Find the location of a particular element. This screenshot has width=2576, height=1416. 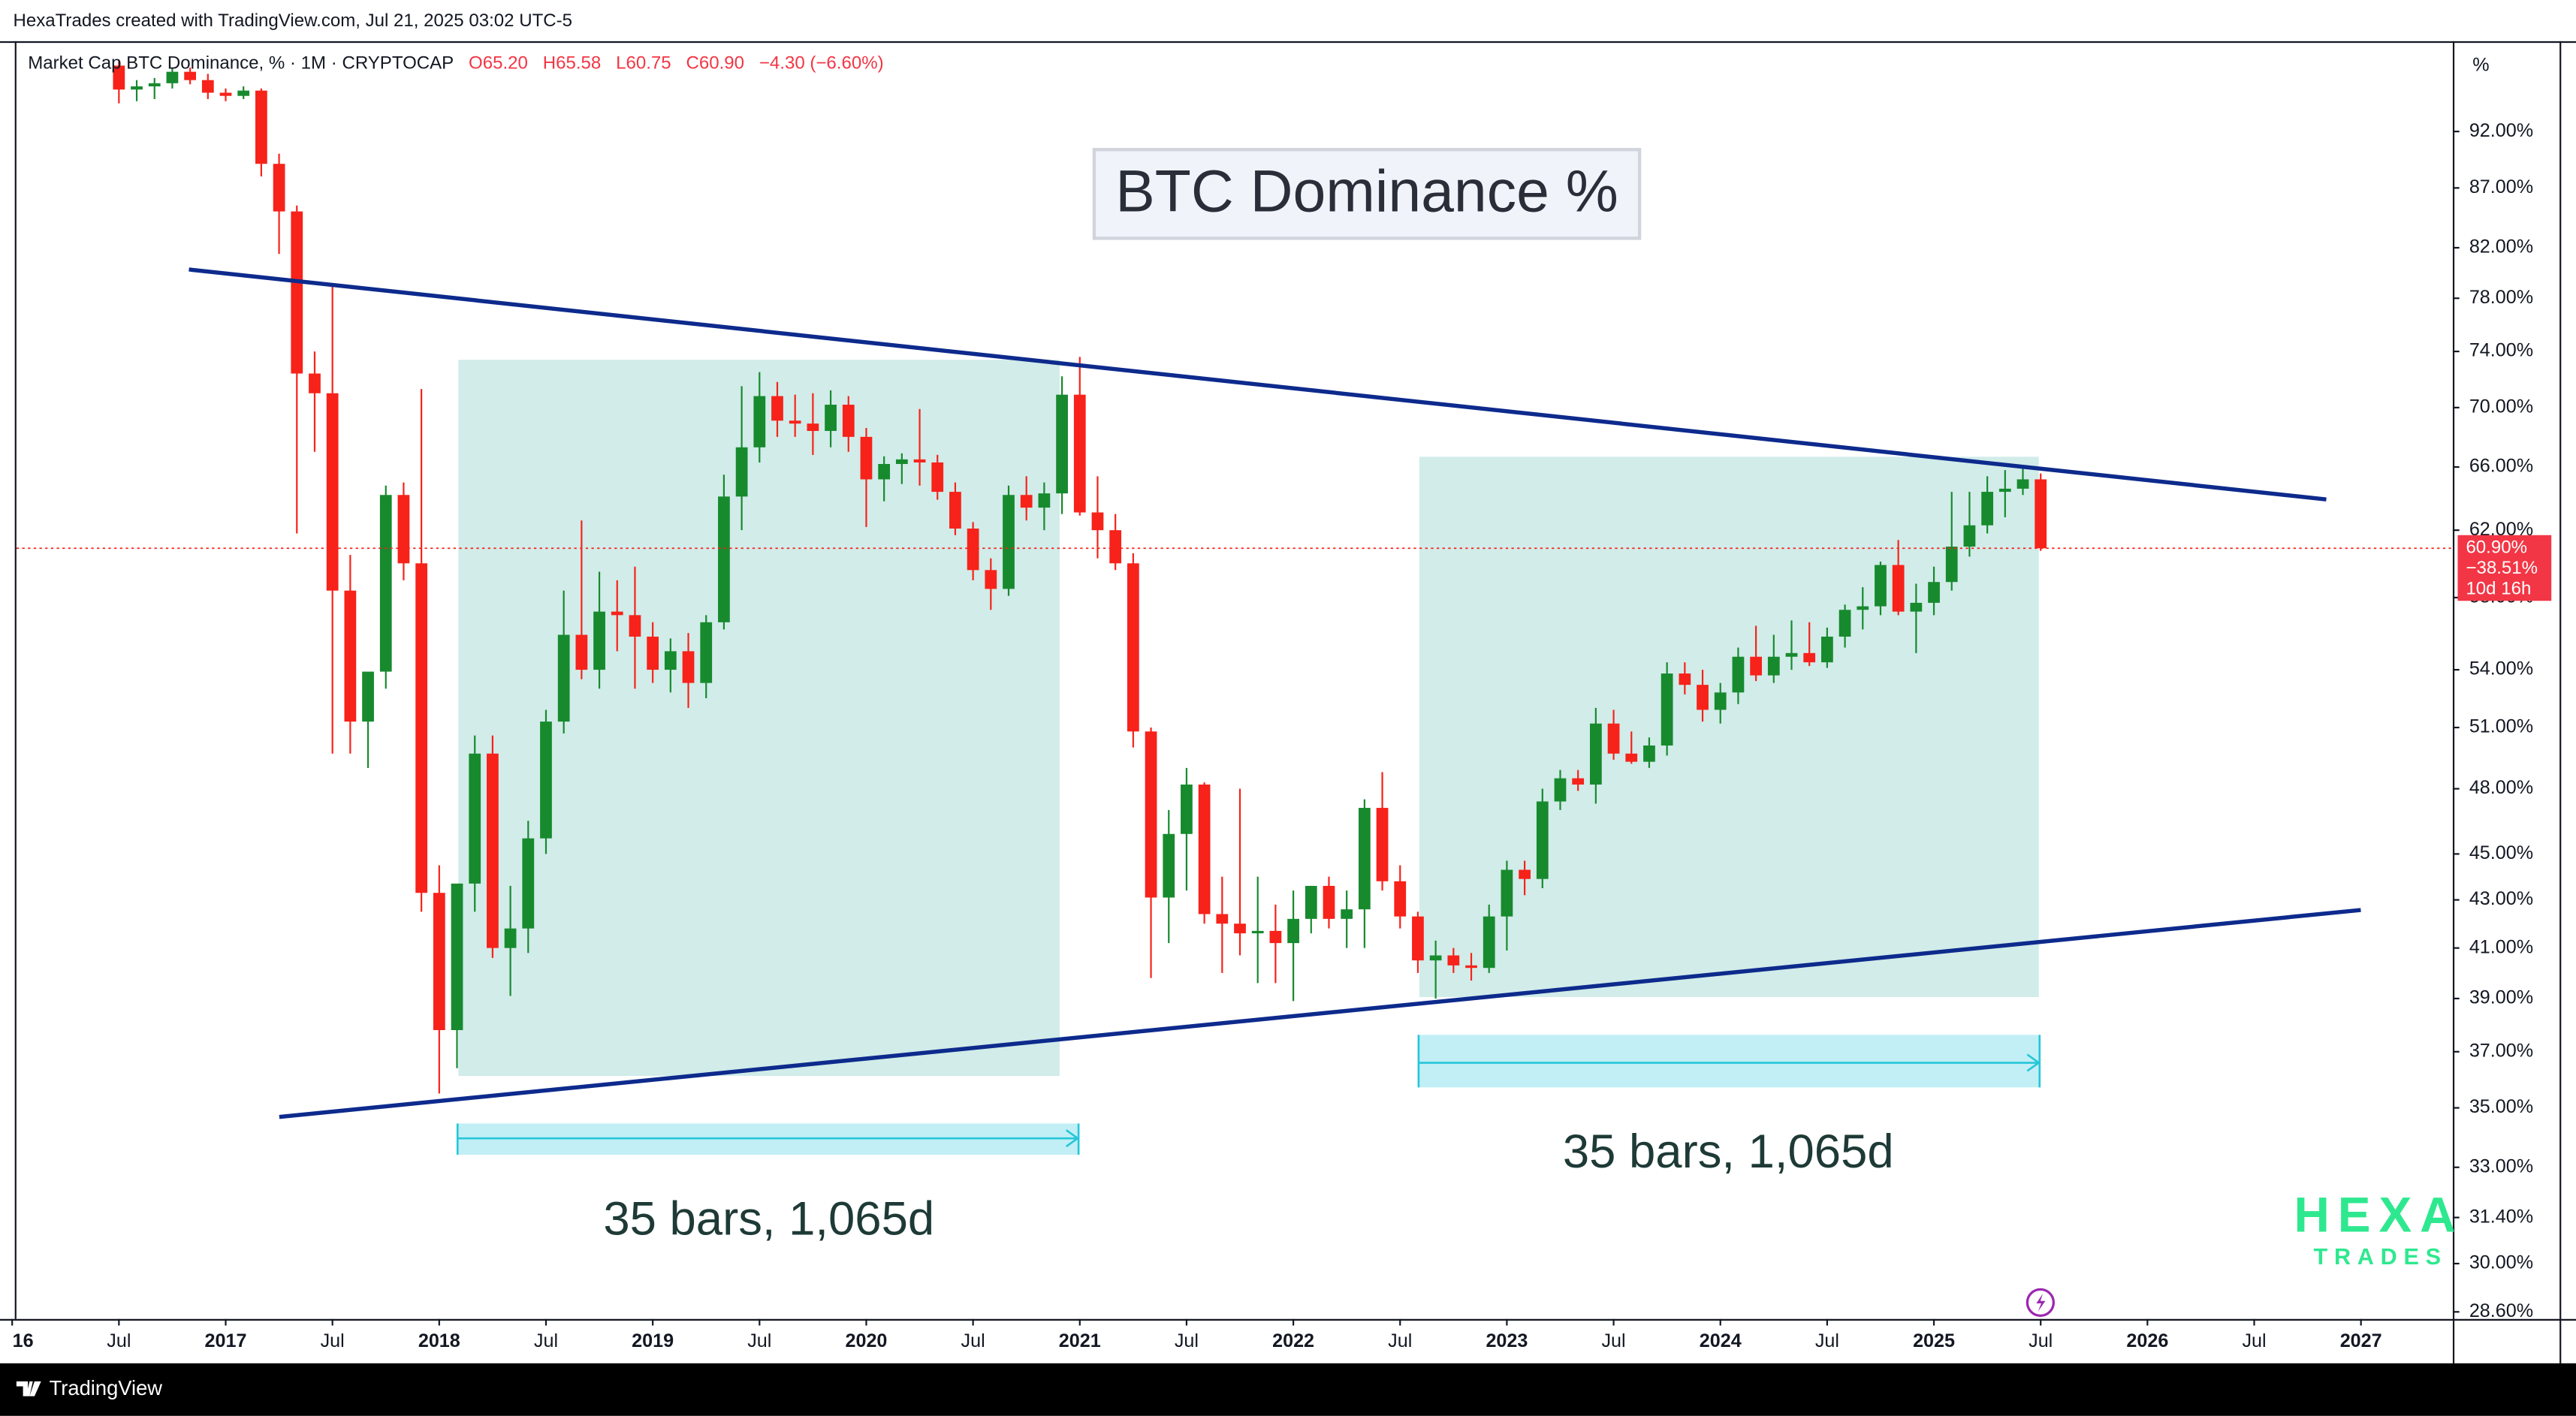

bars-range is located at coordinates (1729, 1062).